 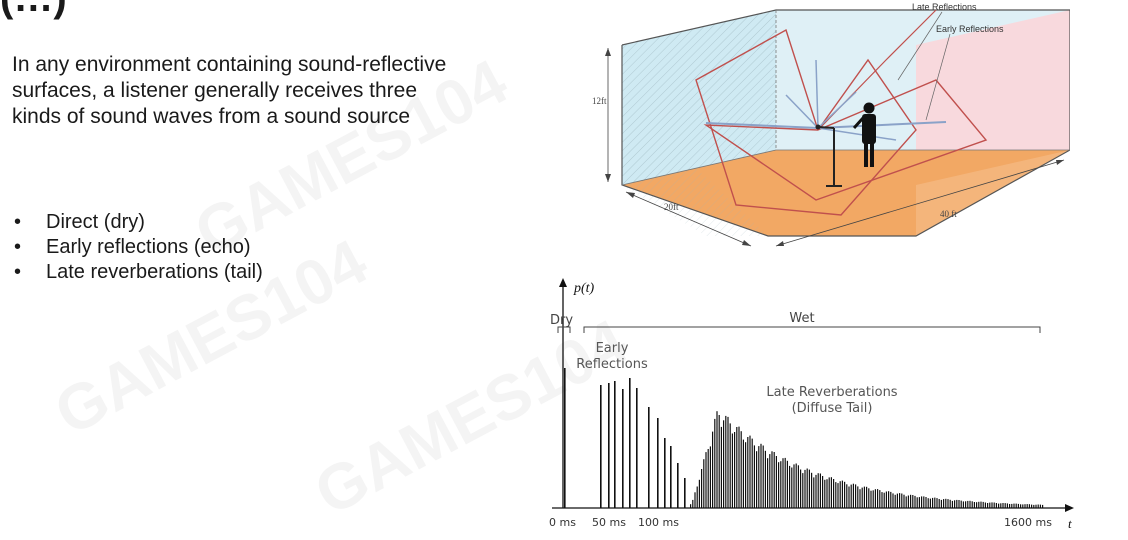 I want to click on dimension-depth, so click(x=688, y=219).